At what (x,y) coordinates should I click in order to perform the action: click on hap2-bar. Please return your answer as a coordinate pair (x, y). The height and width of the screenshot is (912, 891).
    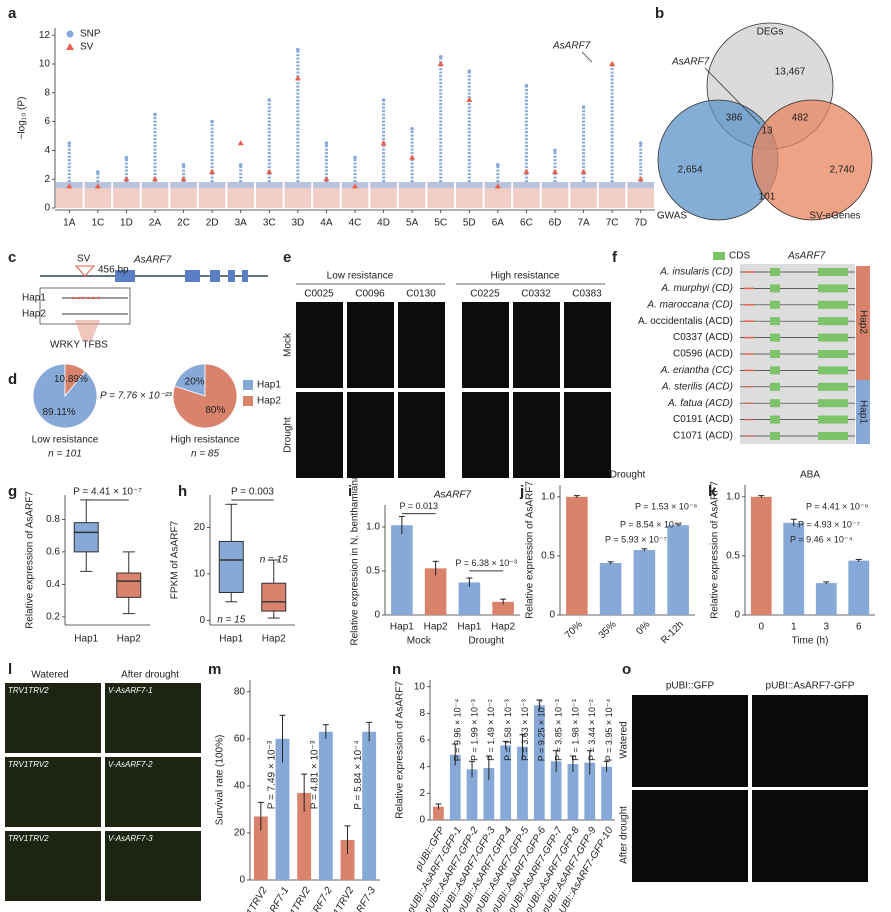
    Looking at the image, I should click on (863, 323).